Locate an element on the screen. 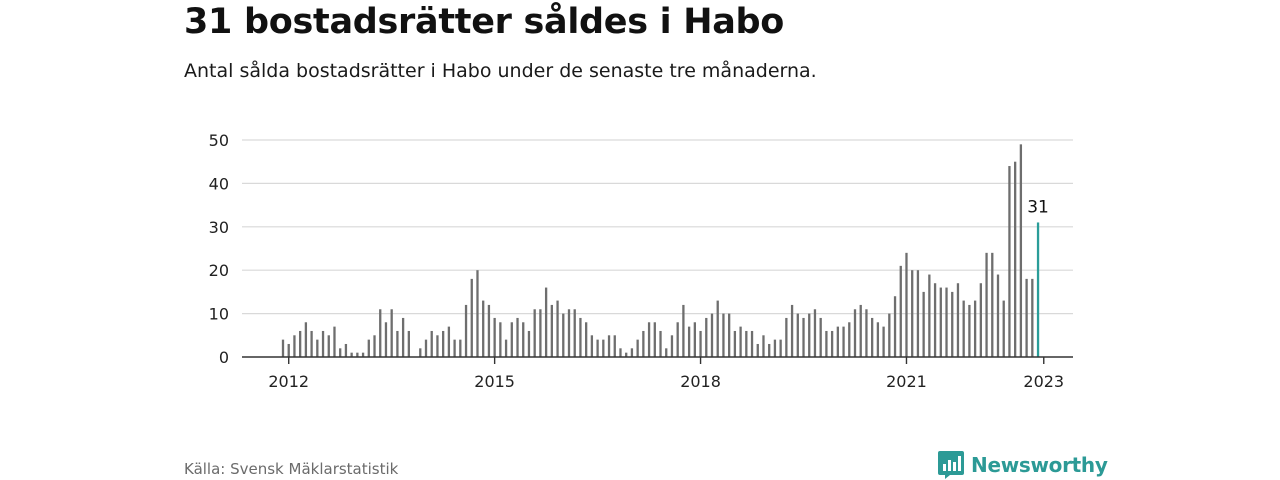 This screenshot has height=480, width=1280. x-tick-label: 2018 is located at coordinates (700, 381).